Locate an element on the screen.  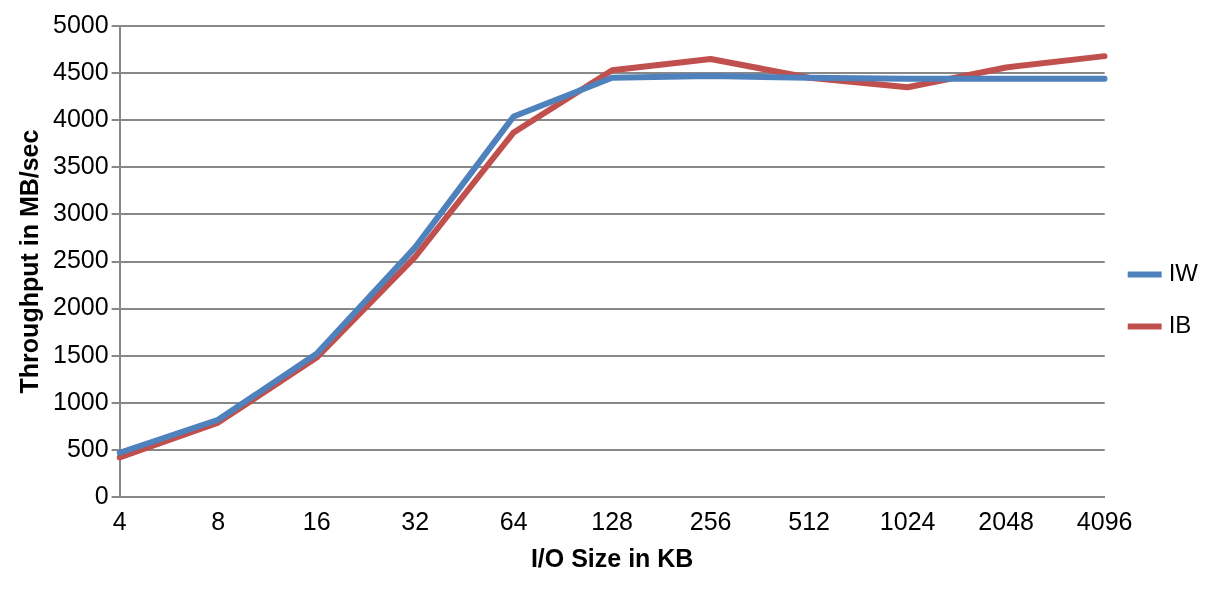
legend-label: IW is located at coordinates (1183, 273).